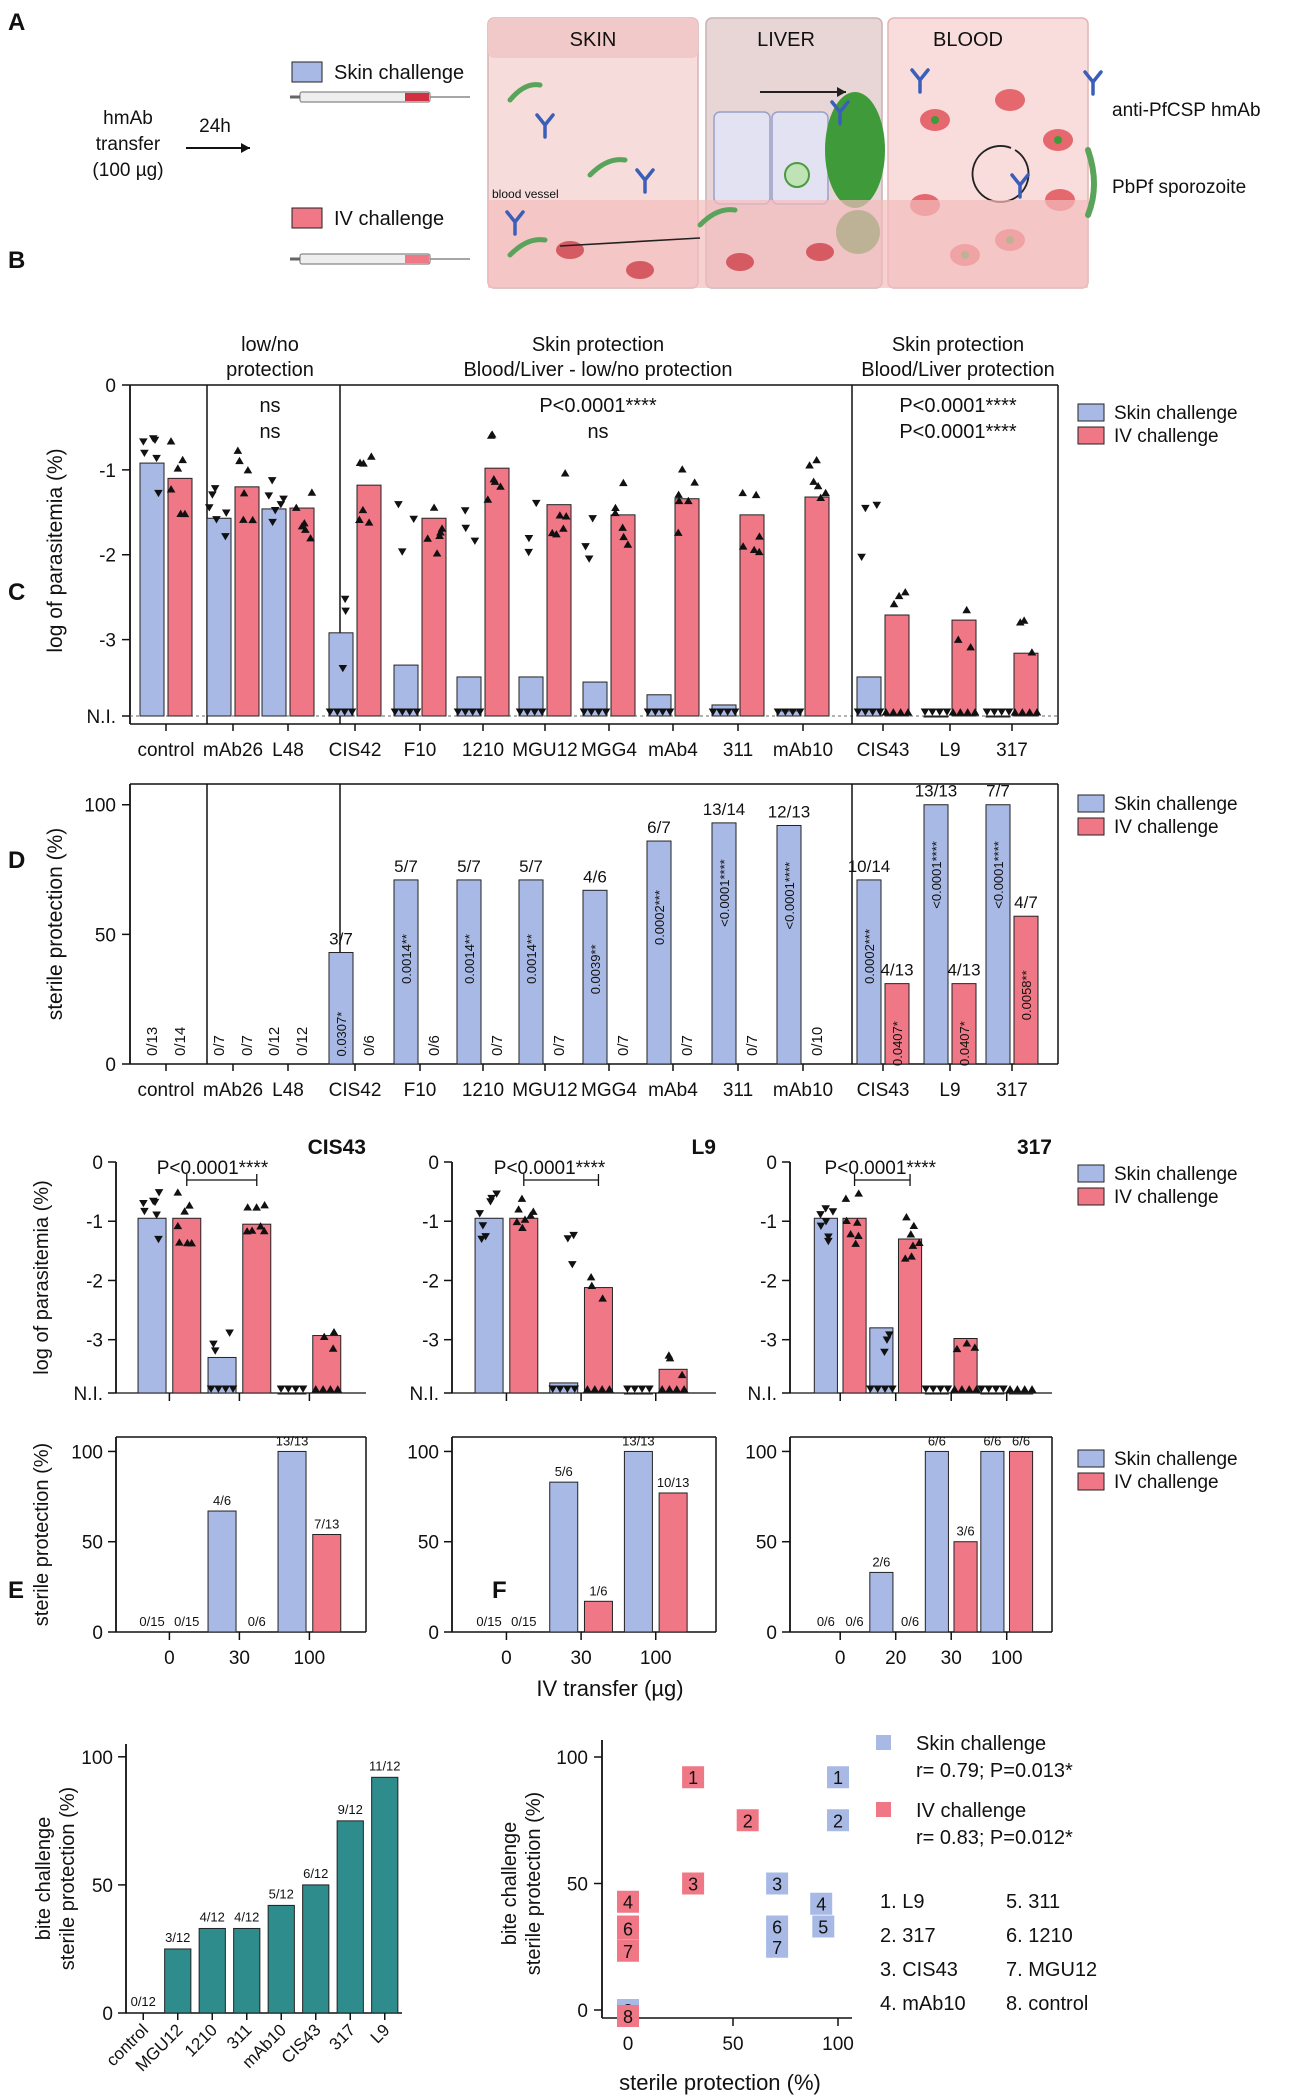 The height and width of the screenshot is (2100, 1289). I want to click on y-tick-label: -3, so click(768, 1341).